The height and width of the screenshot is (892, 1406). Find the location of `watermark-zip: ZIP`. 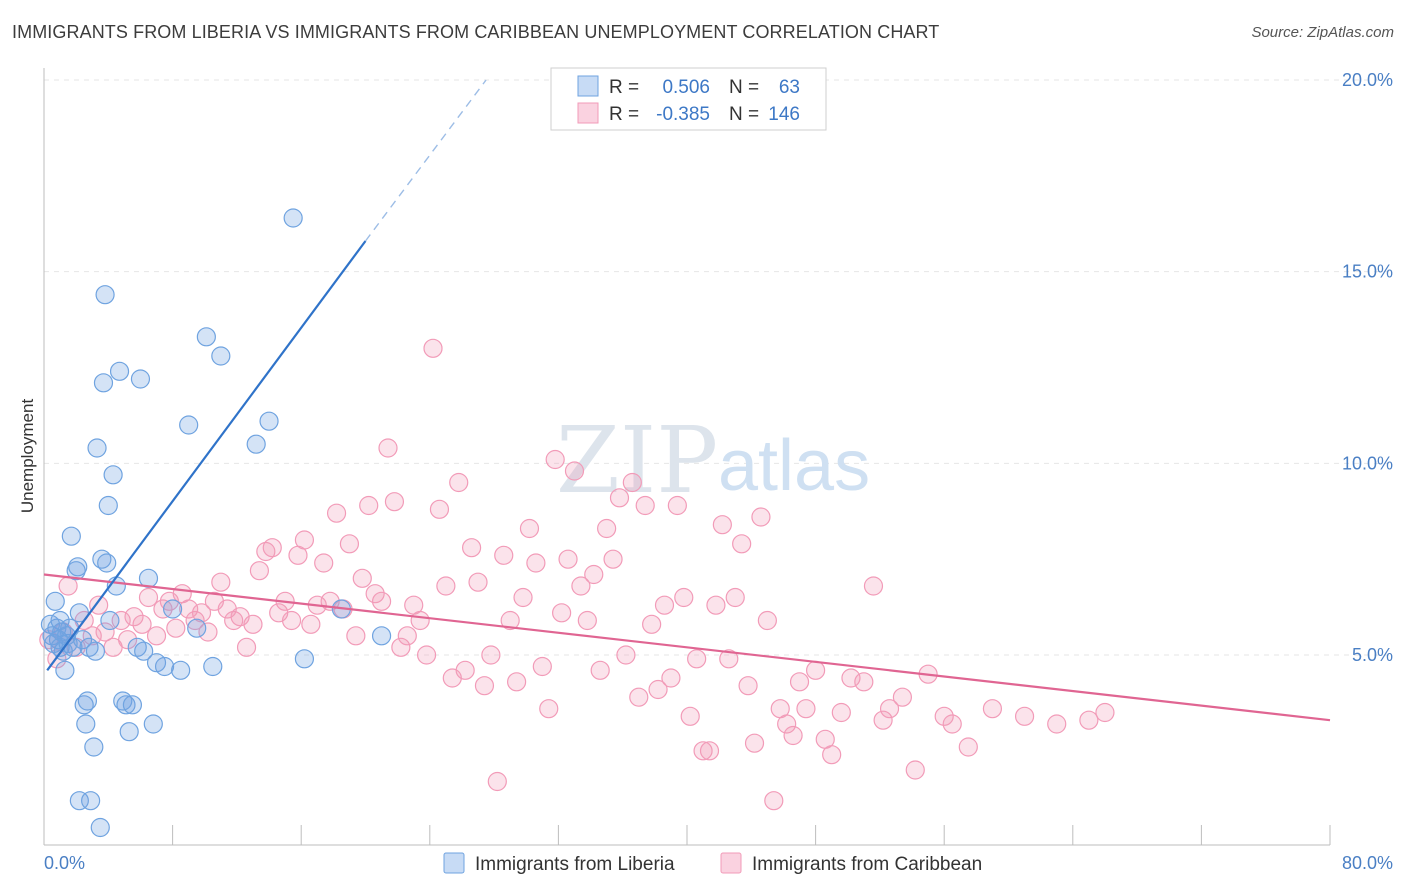

watermark-zip: ZIP is located at coordinates (637, 460).